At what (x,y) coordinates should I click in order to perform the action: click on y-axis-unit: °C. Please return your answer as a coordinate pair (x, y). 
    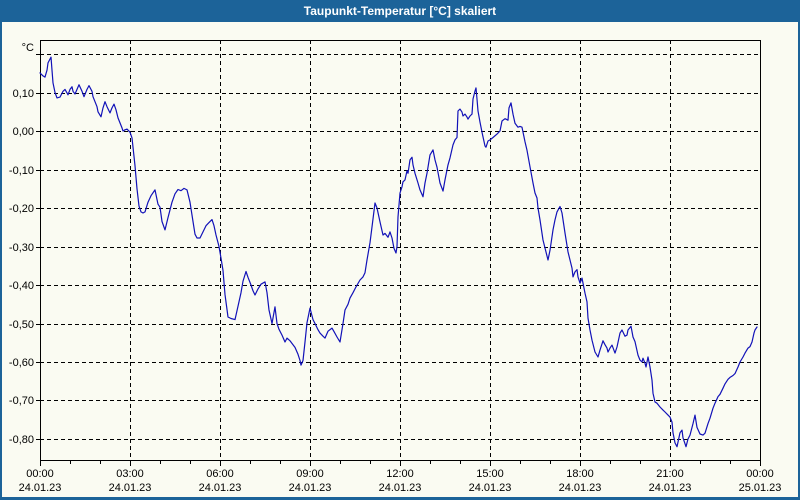
    Looking at the image, I should click on (28, 48).